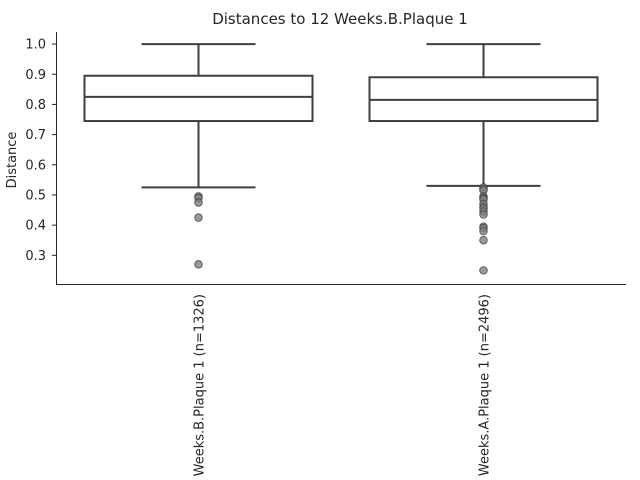 This screenshot has width=640, height=480. I want to click on y-axis-label: Distance, so click(12, 160).